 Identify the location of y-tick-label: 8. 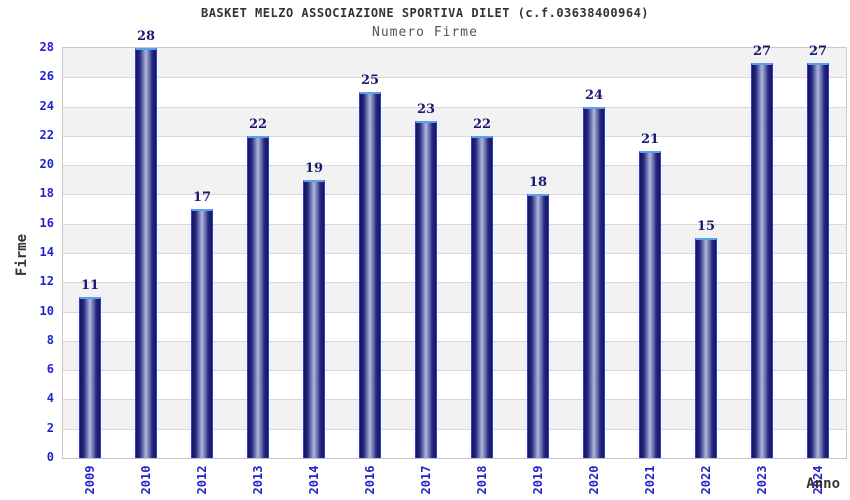
(50, 339).